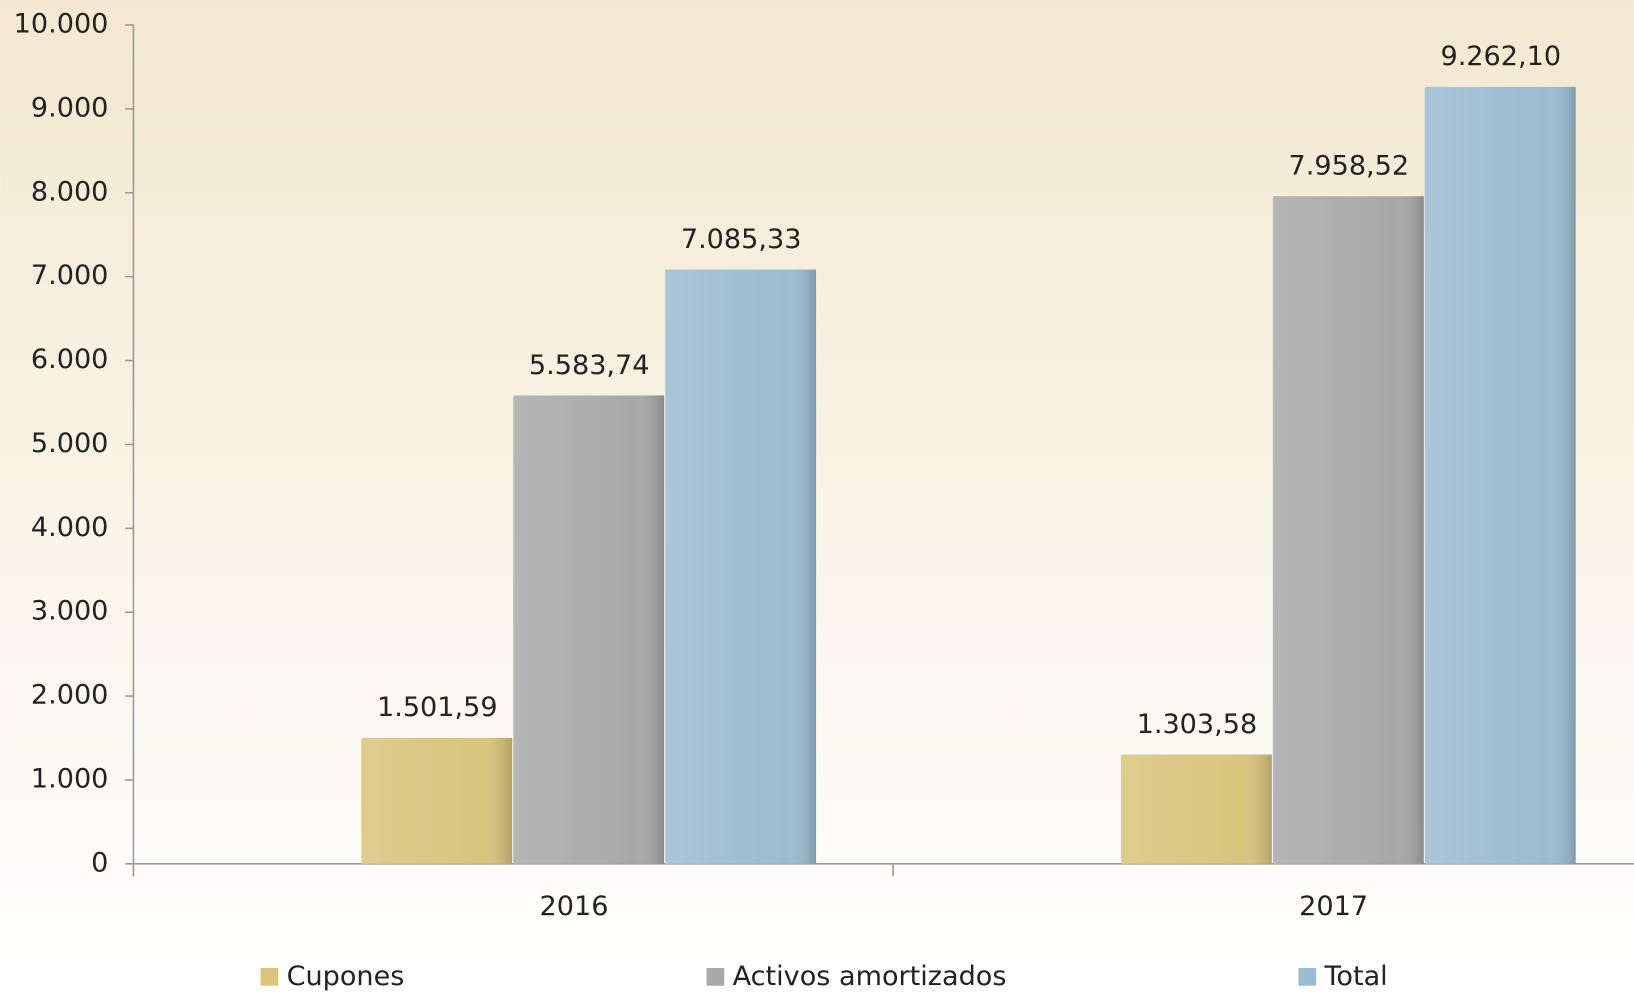  I want to click on y-tick-label: 5.000, so click(70, 443).